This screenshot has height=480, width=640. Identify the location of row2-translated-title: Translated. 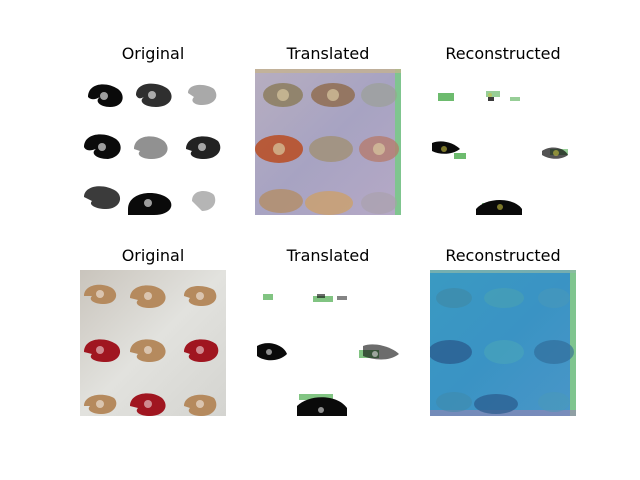
(328, 255).